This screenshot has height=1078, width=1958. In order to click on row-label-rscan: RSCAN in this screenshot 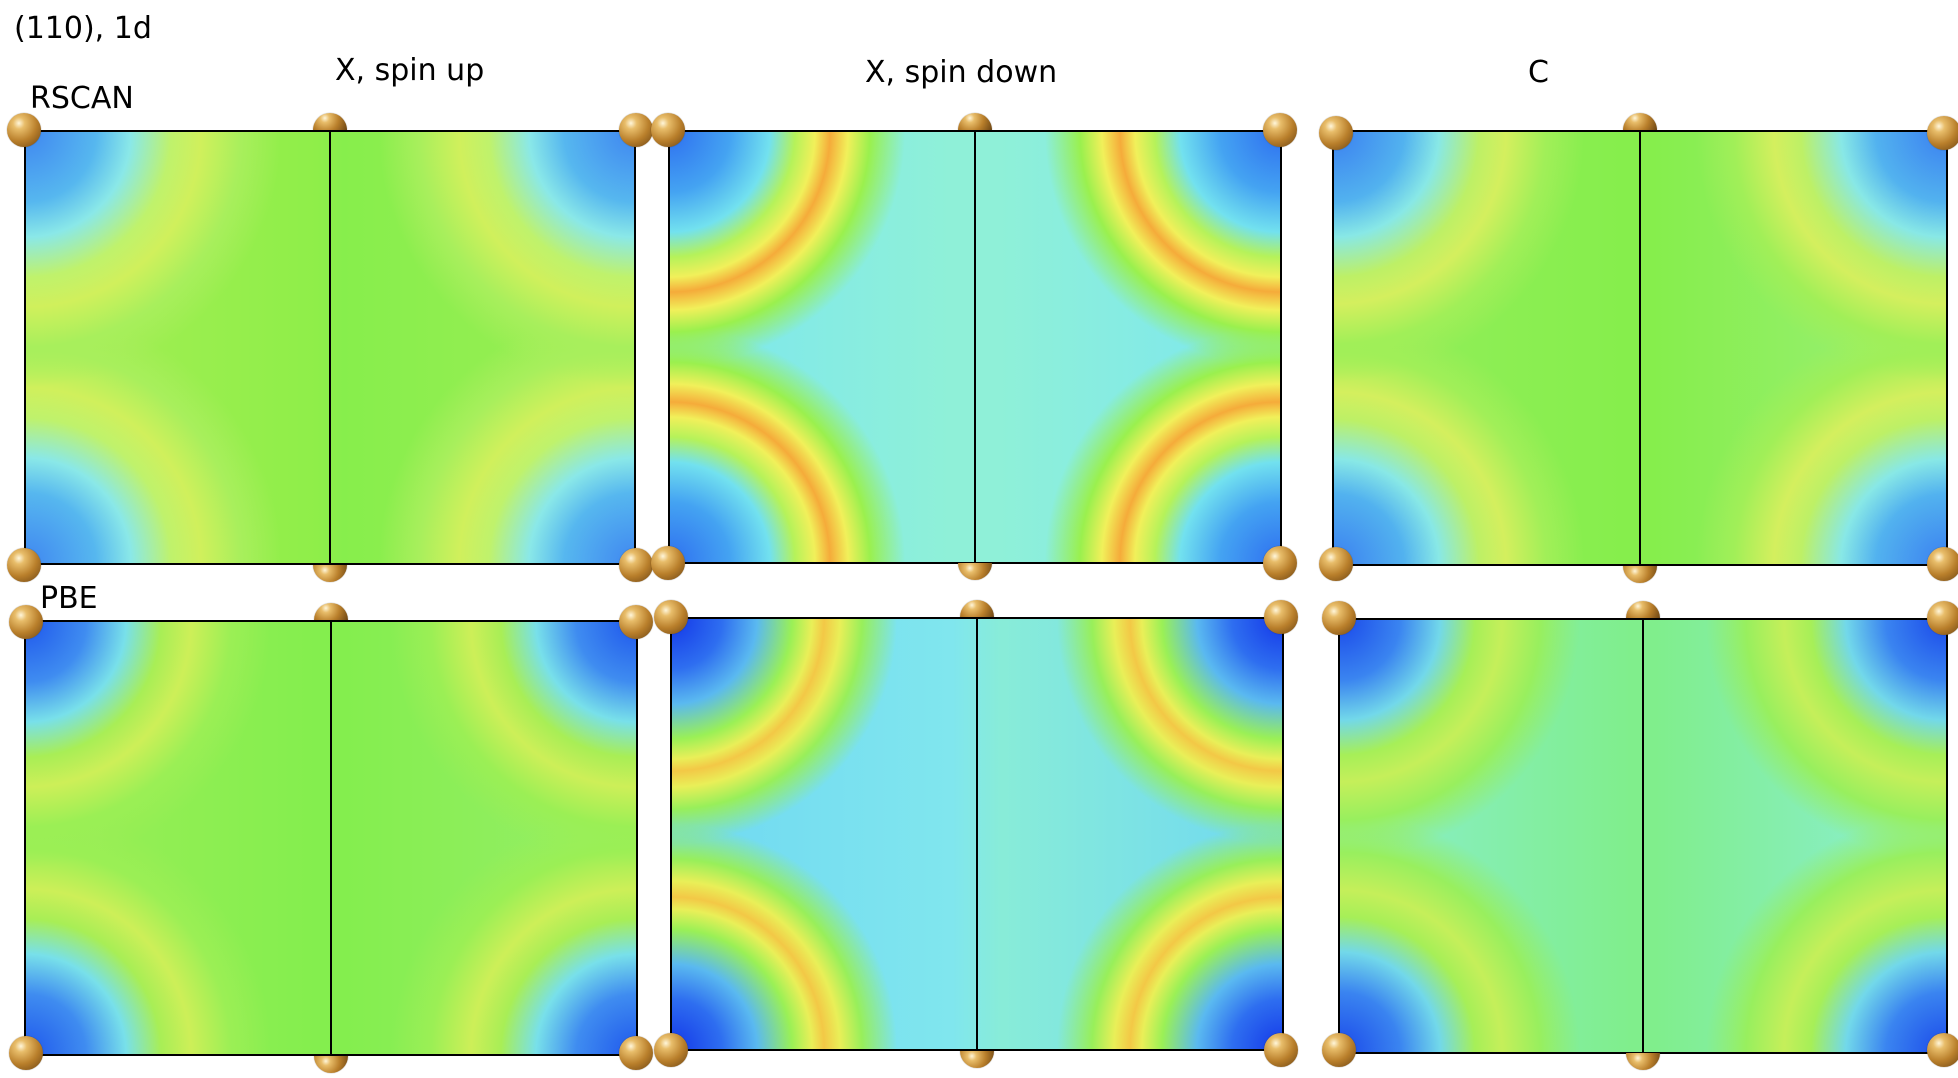, I will do `click(82, 98)`.